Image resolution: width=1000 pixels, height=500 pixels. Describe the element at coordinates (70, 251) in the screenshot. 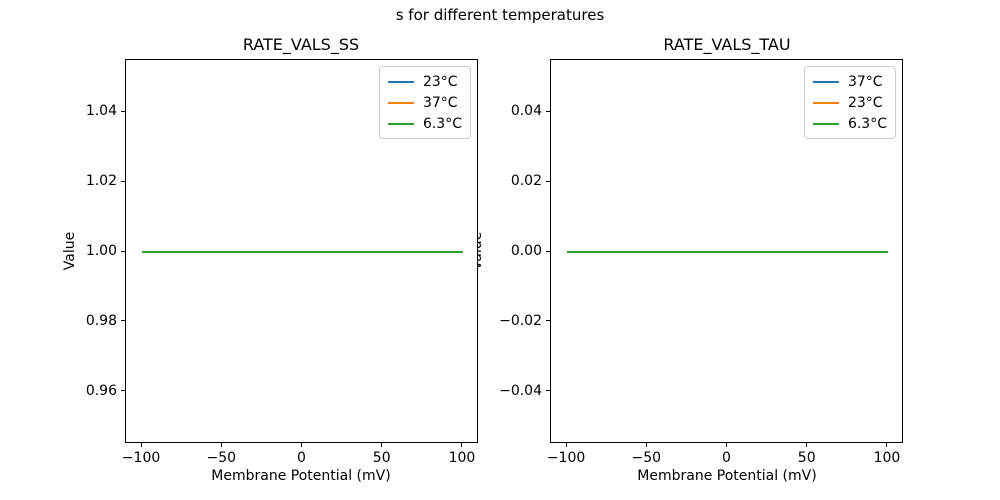

I see `y-axis-label-left: Value` at that location.